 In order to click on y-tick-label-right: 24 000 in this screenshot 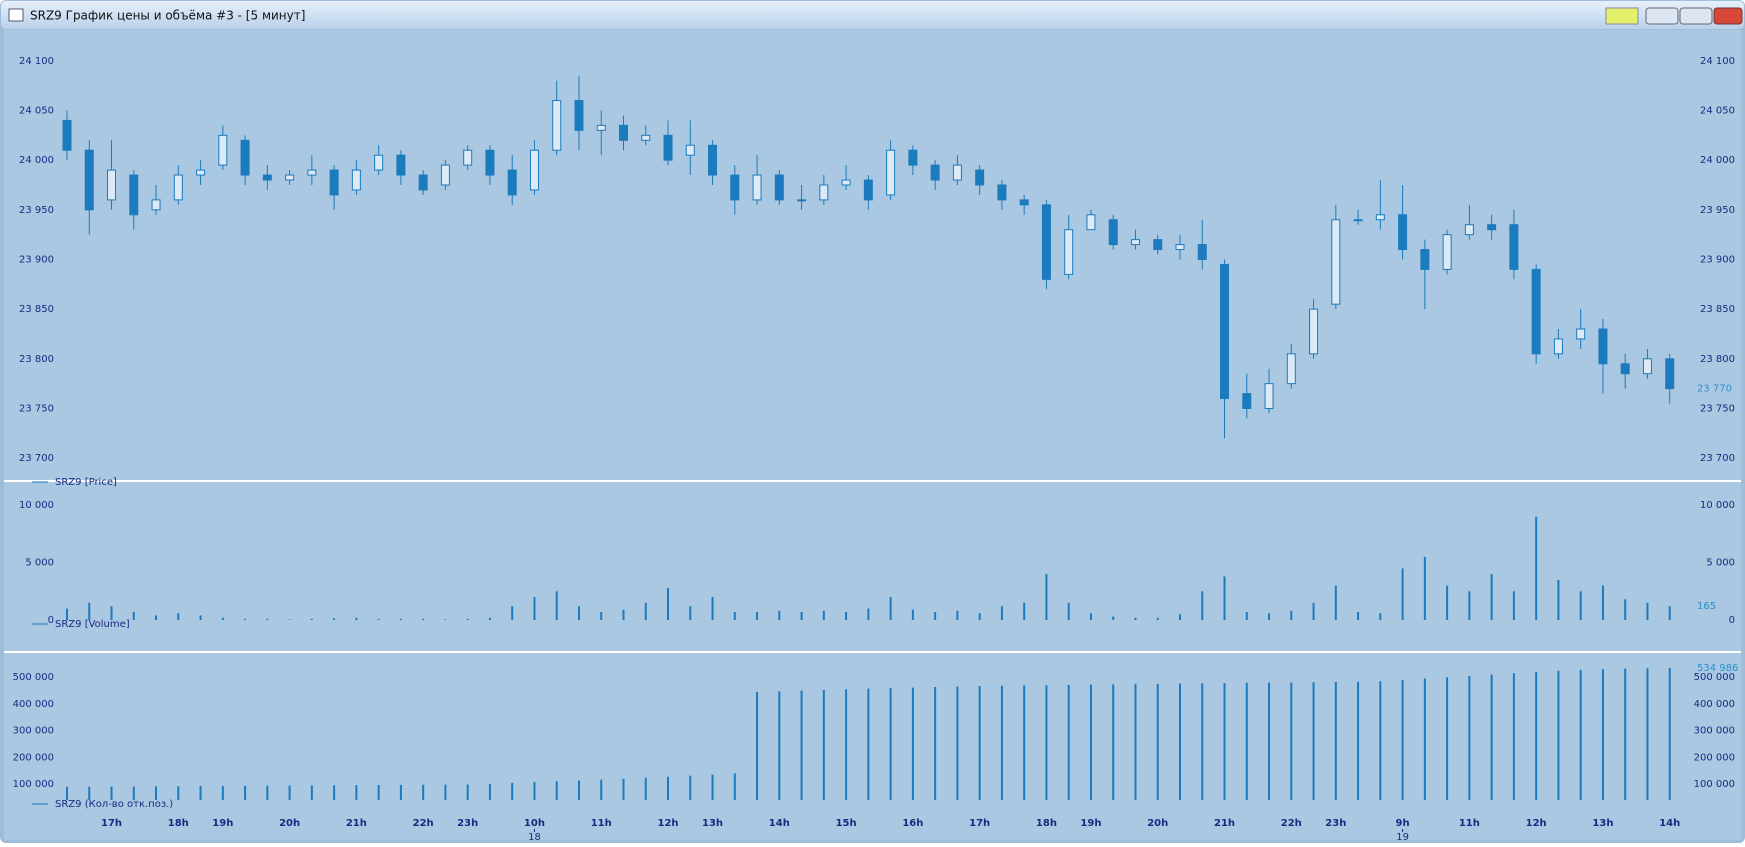, I will do `click(1717, 160)`.